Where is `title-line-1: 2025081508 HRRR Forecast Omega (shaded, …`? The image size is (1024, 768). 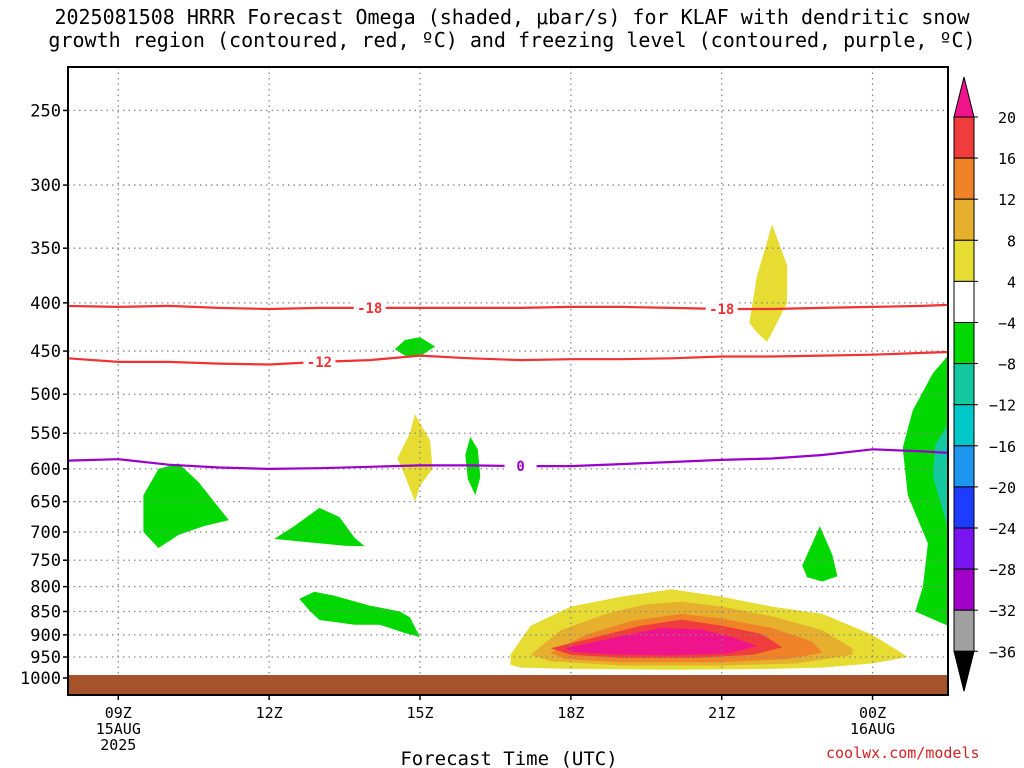
title-line-1: 2025081508 HRRR Forecast Omega (shaded, … is located at coordinates (512, 17).